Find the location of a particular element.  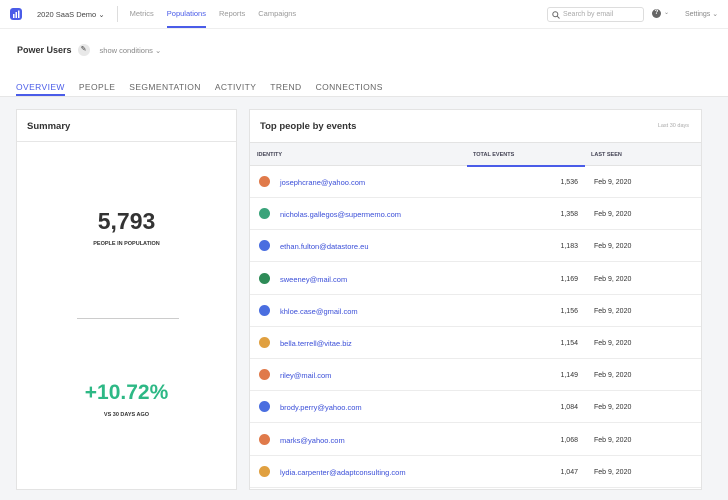

search-input: Search by email is located at coordinates (595, 14).